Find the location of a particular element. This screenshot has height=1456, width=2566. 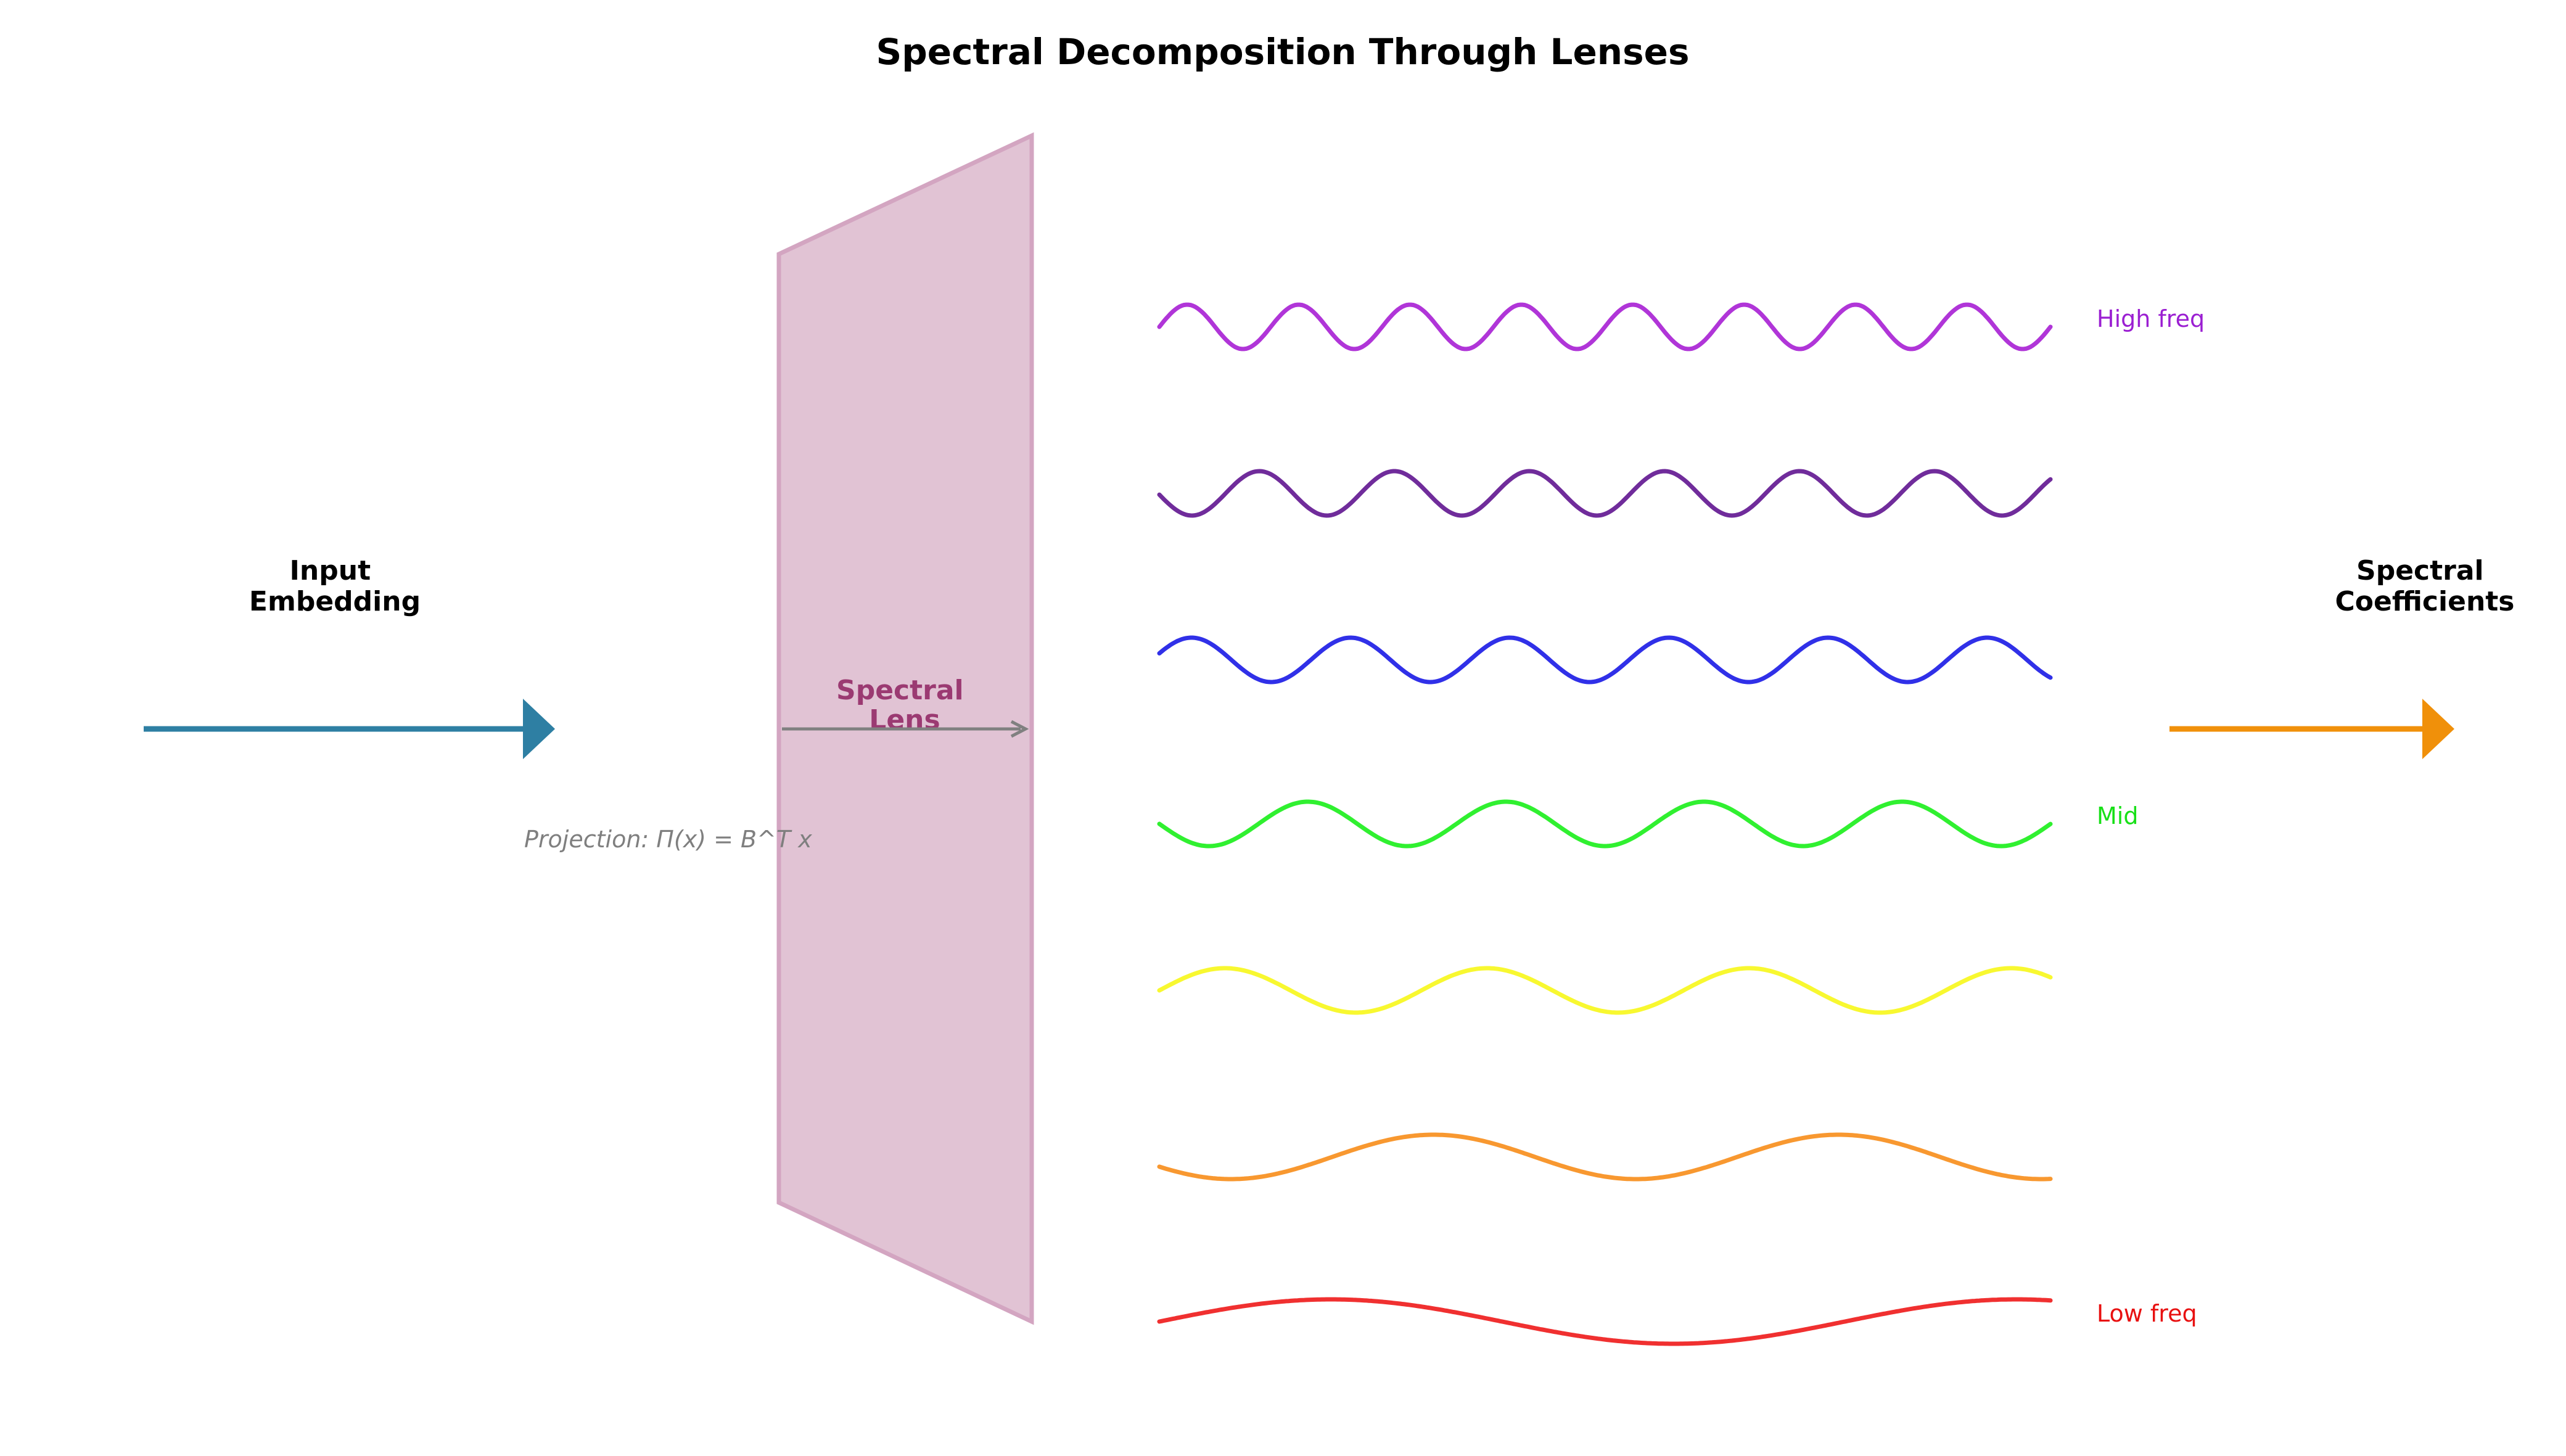

band-label-low: Low freq is located at coordinates (2147, 1313).